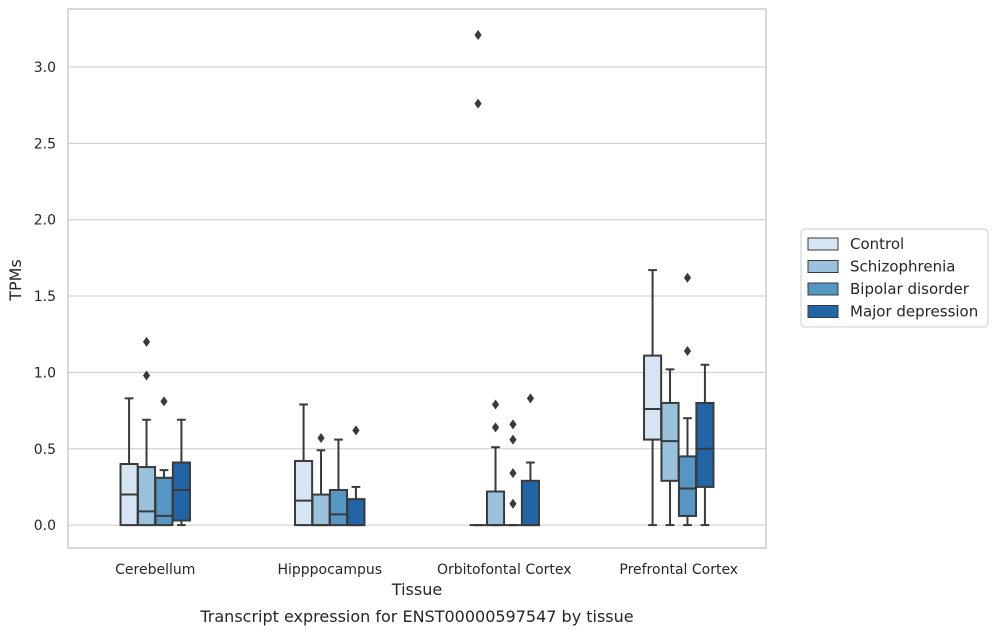 Image resolution: width=997 pixels, height=634 pixels. Describe the element at coordinates (45, 450) in the screenshot. I see `y-tick-label: 0.5` at that location.